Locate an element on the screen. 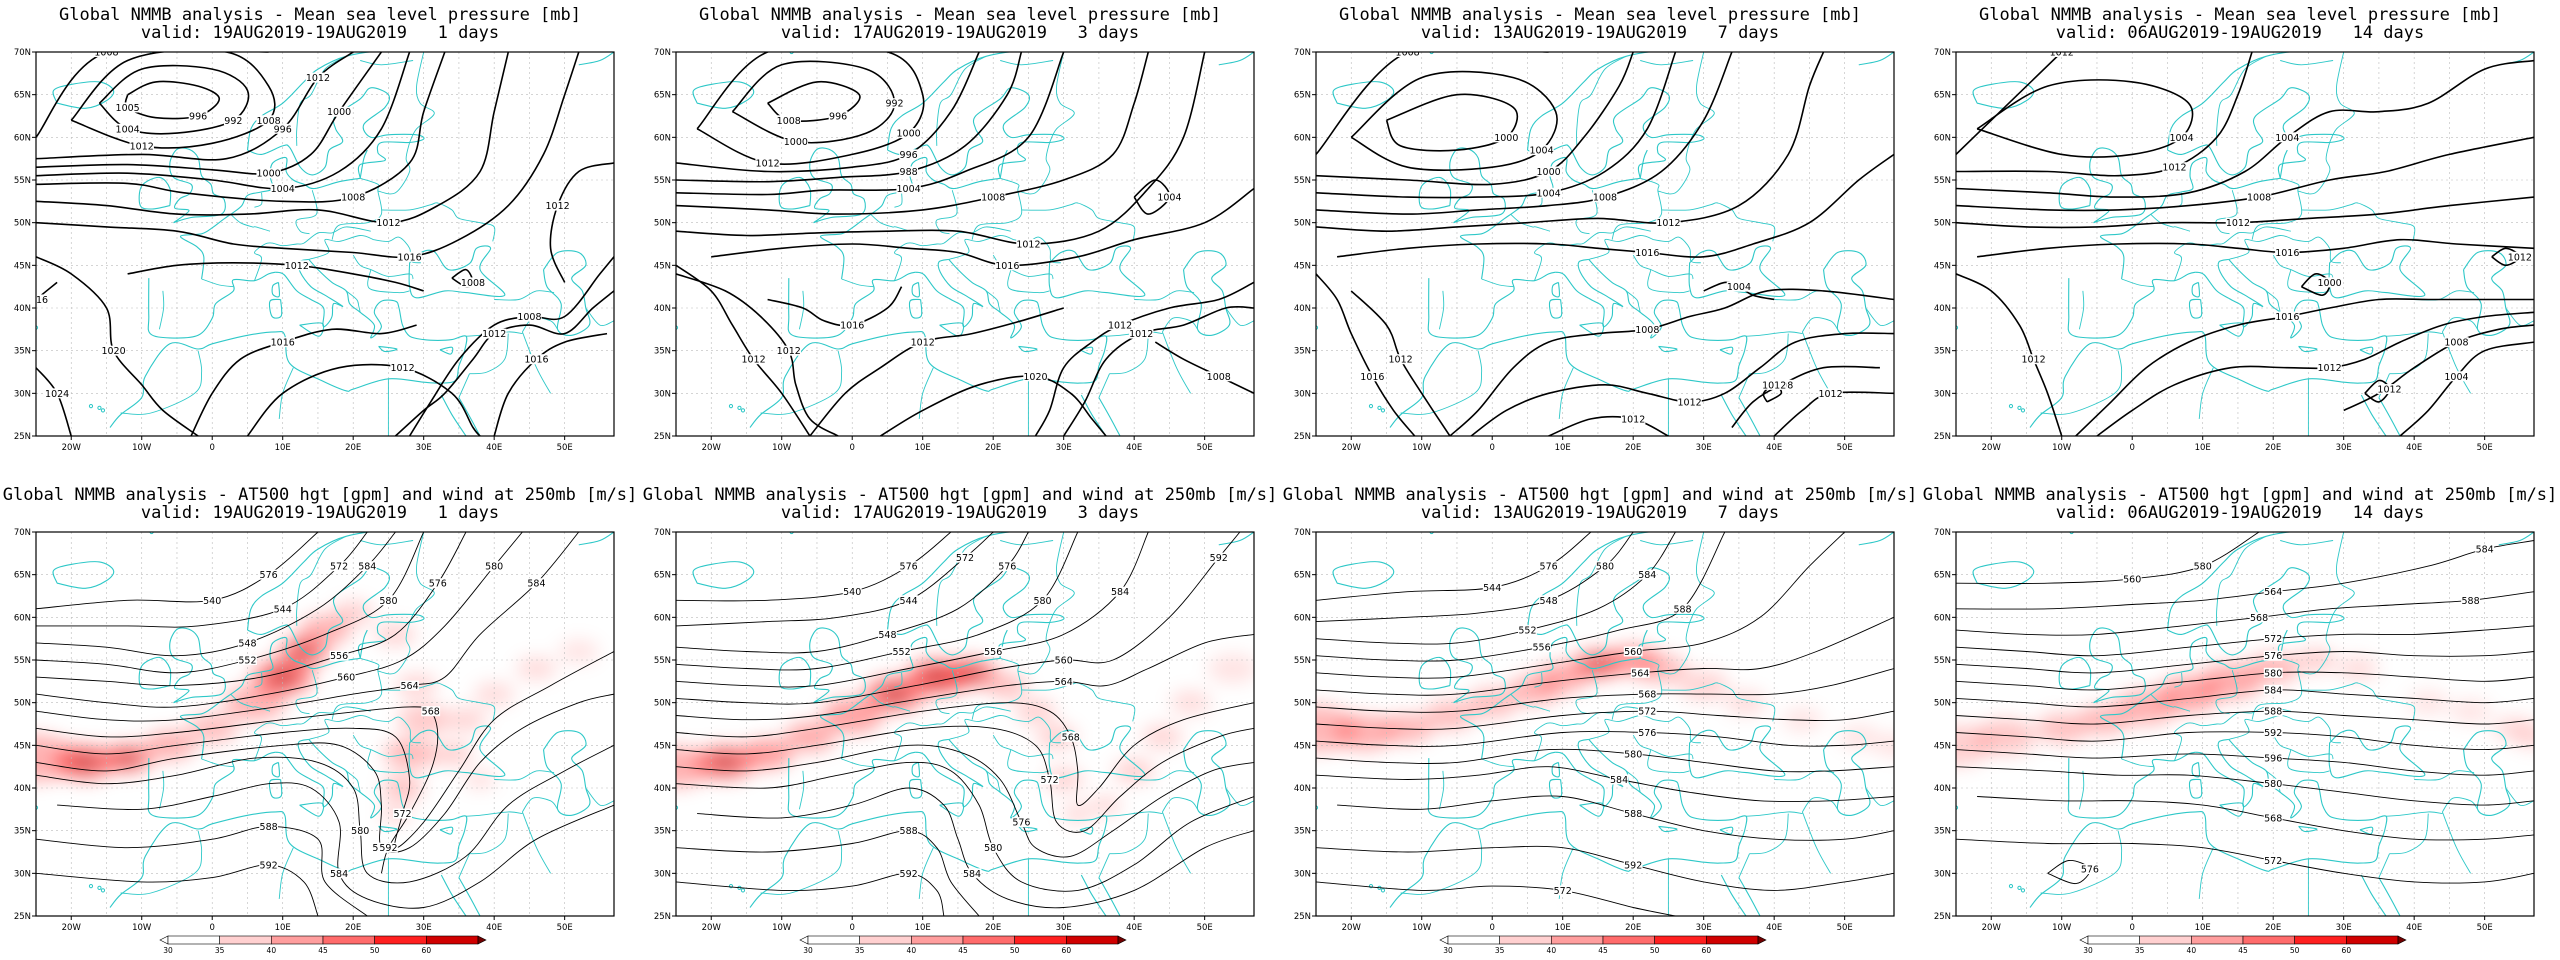 This screenshot has height=960, width=2560. contour-label: 1004 is located at coordinates (2287, 138).